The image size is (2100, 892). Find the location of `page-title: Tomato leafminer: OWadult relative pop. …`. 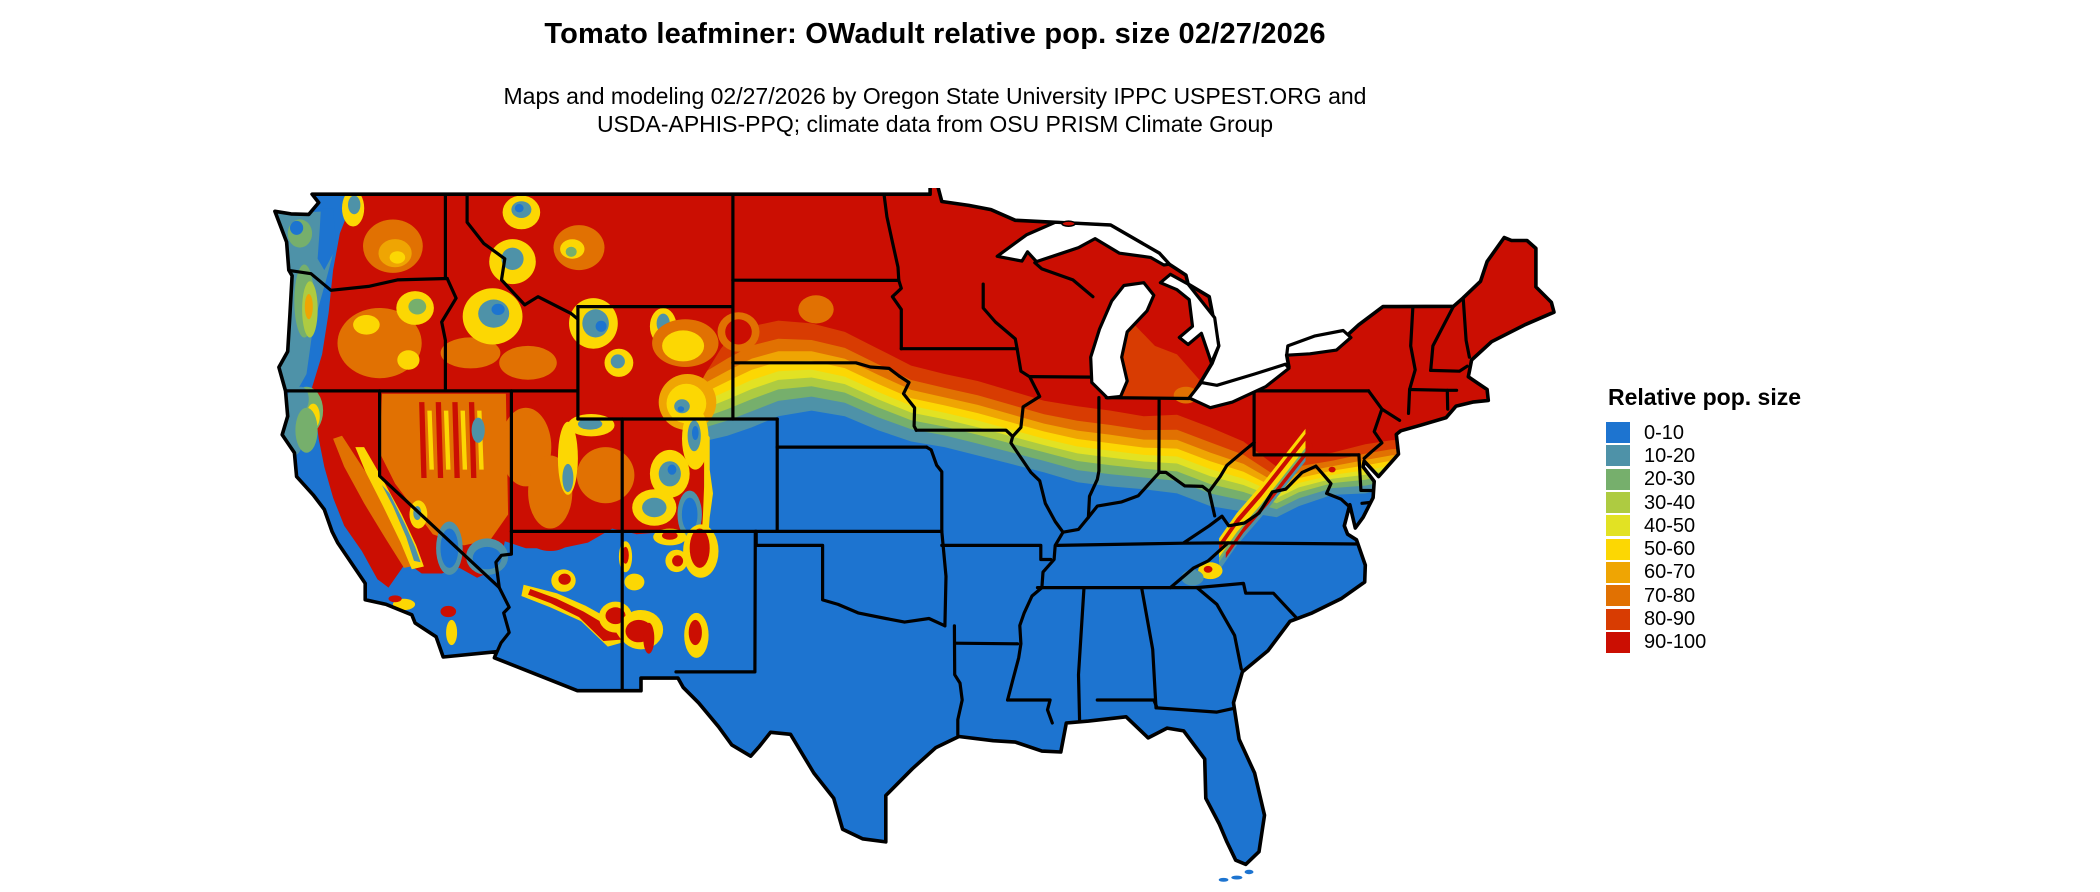

page-title: Tomato leafminer: OWadult relative pop. … is located at coordinates (935, 34).